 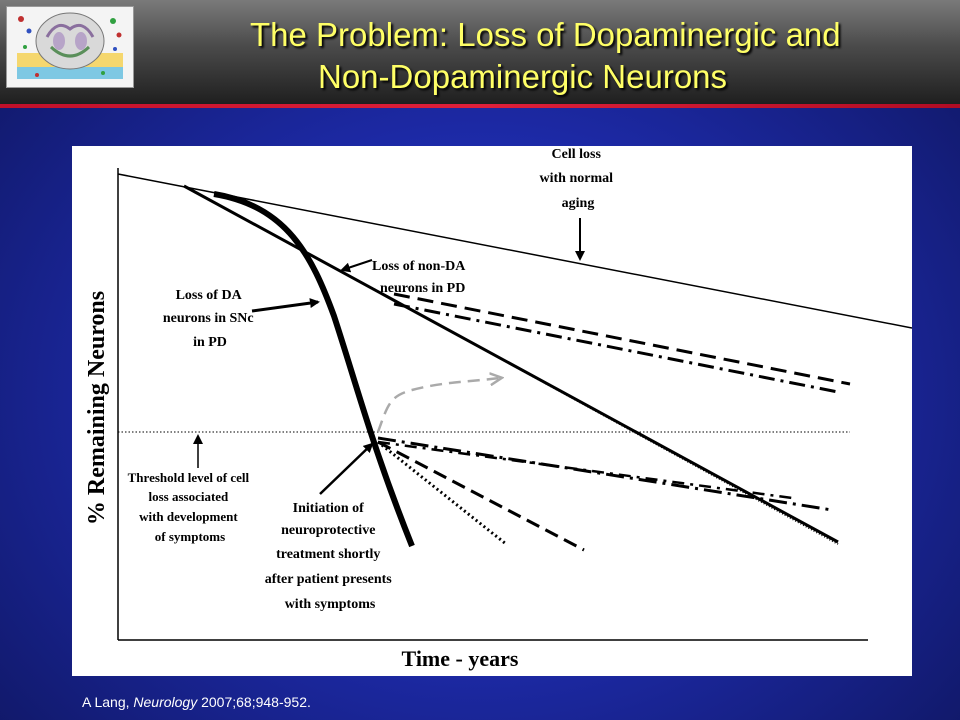 What do you see at coordinates (329, 508) in the screenshot?
I see `annotation-treatment-line: Initiation of` at bounding box center [329, 508].